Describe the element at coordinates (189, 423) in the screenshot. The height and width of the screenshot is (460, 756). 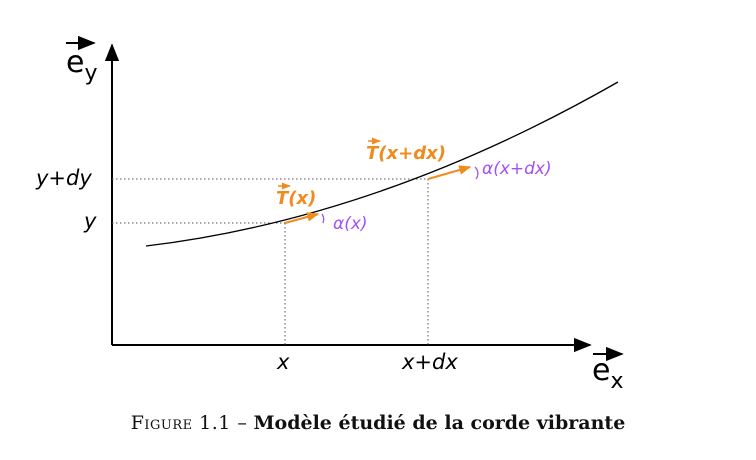
I see `caption-prefix: Figure 1.1 –` at that location.